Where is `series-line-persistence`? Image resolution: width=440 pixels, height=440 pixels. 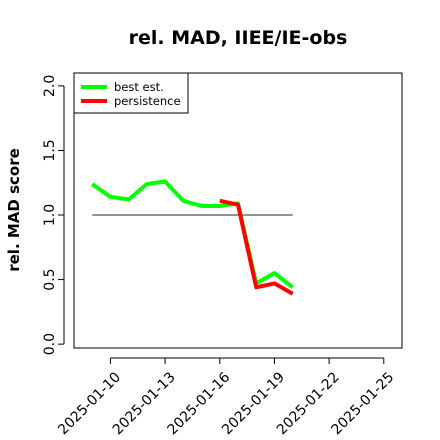
series-line-persistence is located at coordinates (256, 247).